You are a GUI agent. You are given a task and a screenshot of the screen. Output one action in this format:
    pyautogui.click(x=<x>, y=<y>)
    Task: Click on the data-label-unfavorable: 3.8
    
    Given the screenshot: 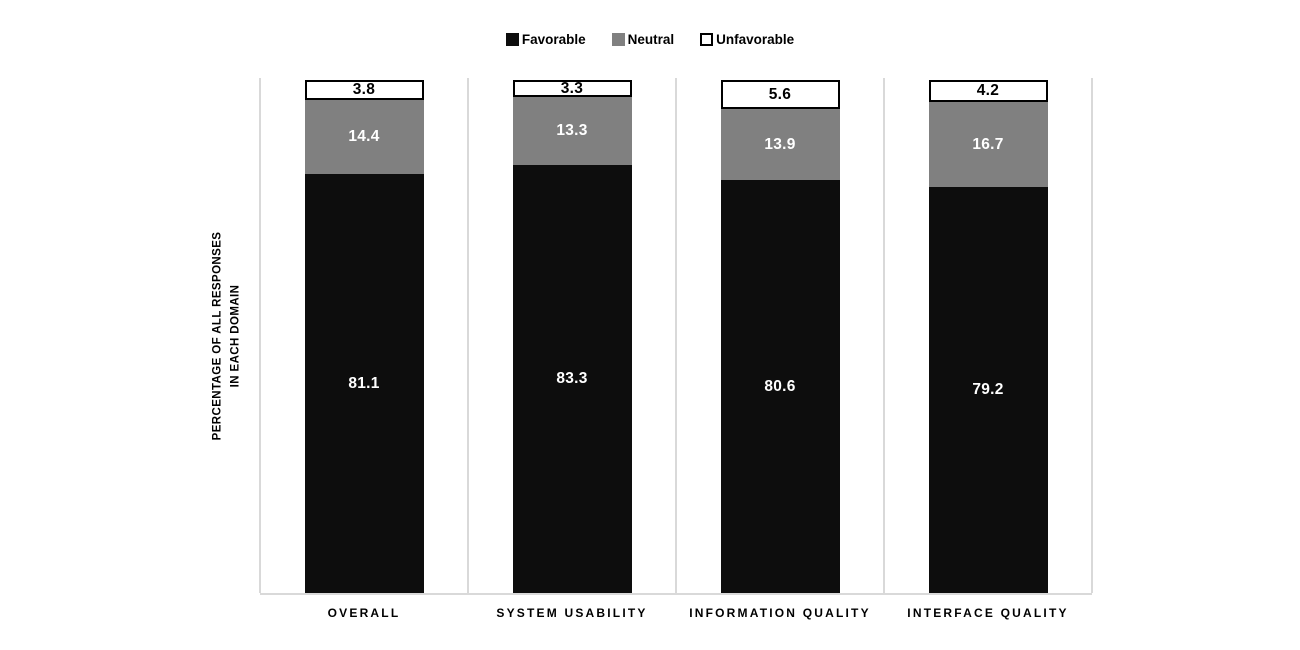 What is the action you would take?
    pyautogui.click(x=364, y=90)
    